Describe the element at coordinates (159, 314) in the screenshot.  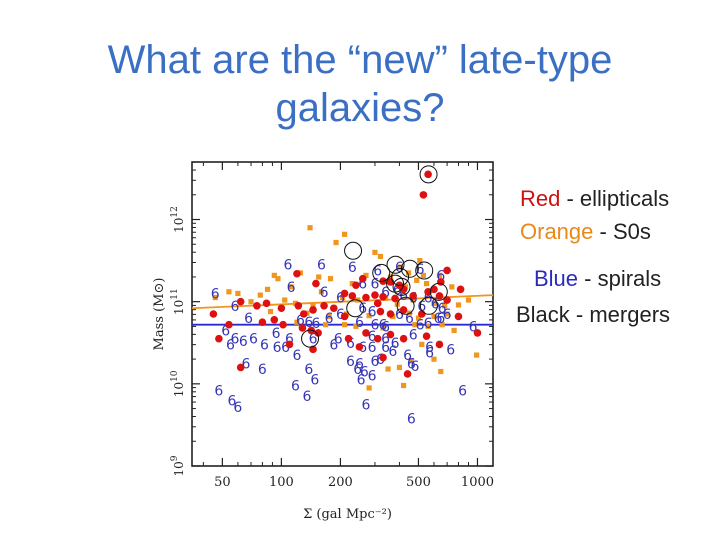
I see `y-axis-label: Mass (M⊙)` at that location.